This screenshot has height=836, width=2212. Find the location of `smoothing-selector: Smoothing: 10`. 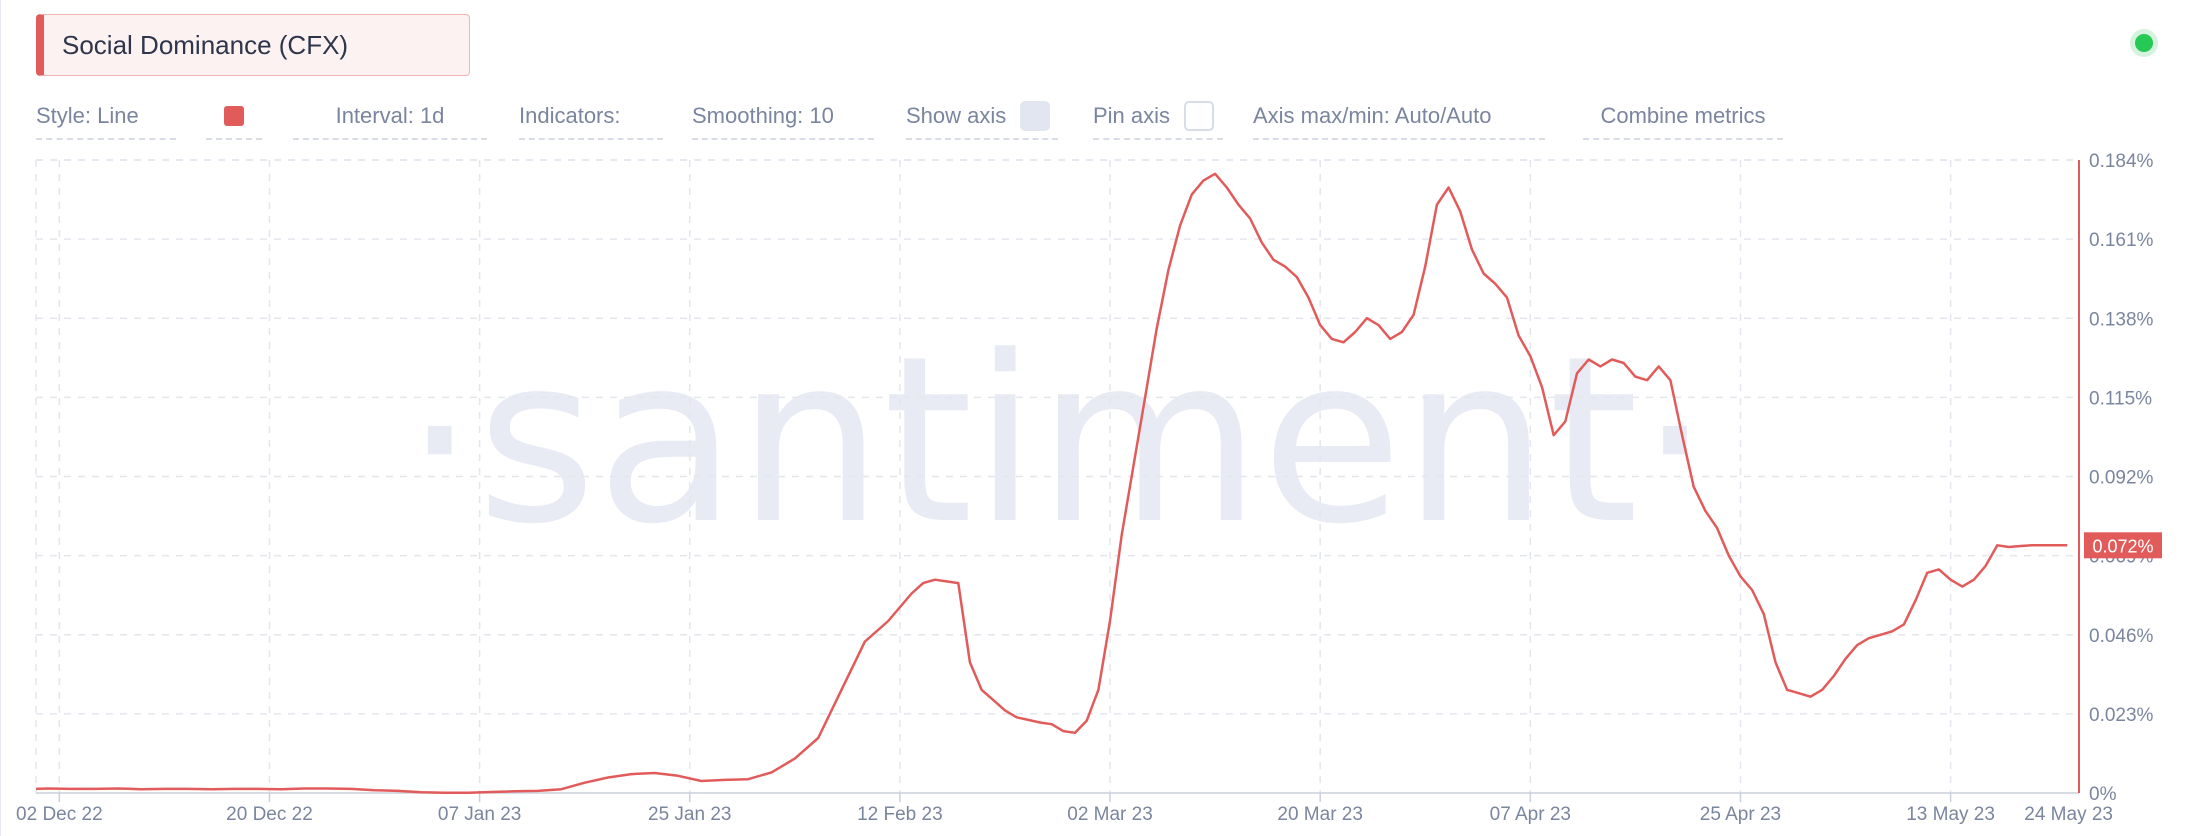

smoothing-selector: Smoothing: 10 is located at coordinates (783, 118).